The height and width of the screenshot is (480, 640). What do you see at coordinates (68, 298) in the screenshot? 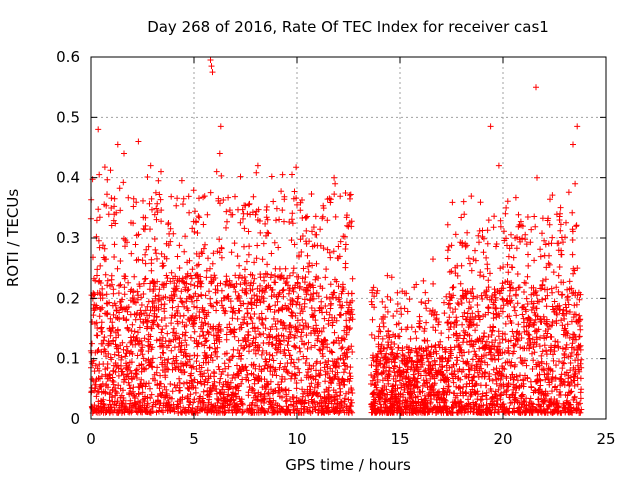
I see `y-tick-label: 0.2` at bounding box center [68, 298].